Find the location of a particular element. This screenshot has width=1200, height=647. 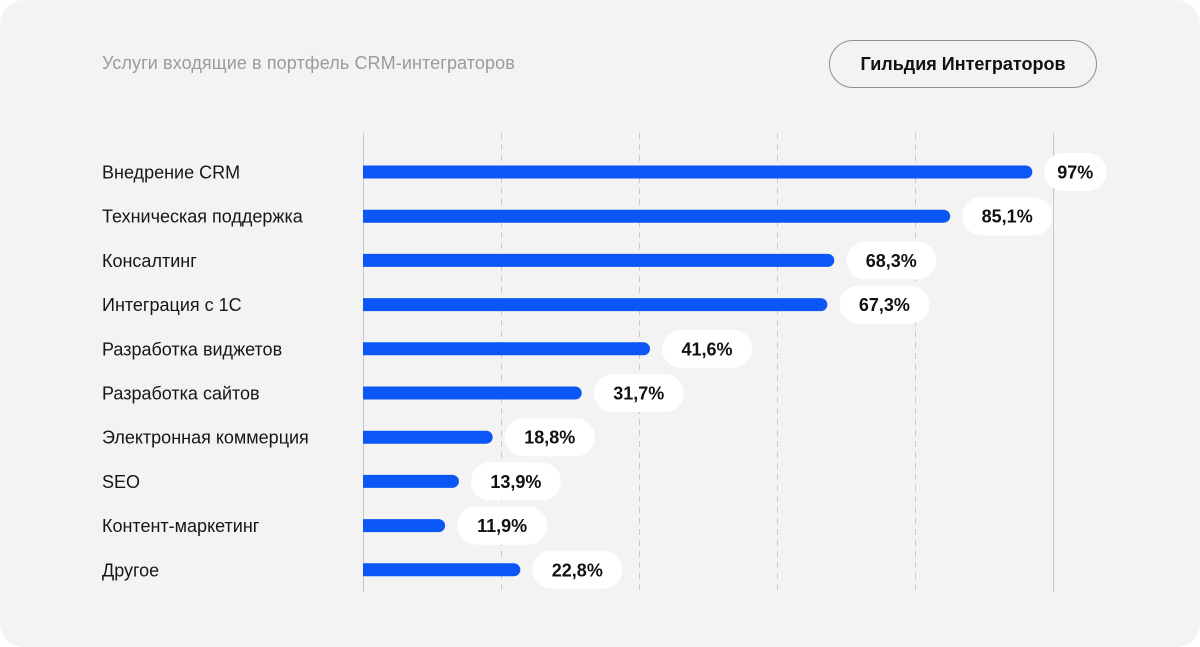

category-label: Консалтинг is located at coordinates (149, 261).